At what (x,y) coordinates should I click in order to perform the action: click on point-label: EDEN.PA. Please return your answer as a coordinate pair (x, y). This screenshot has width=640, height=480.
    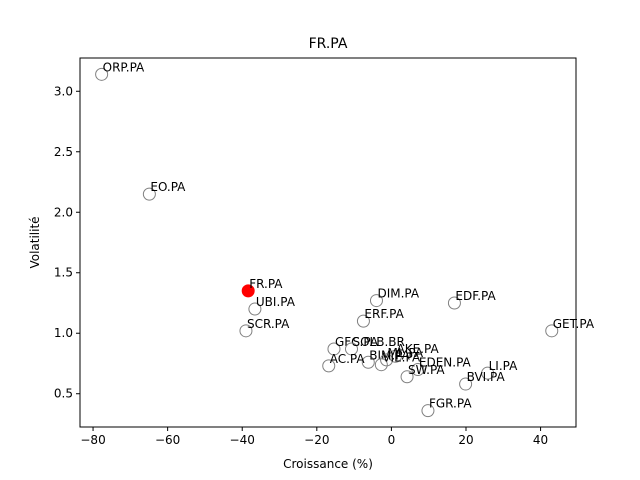
    Looking at the image, I should click on (445, 363).